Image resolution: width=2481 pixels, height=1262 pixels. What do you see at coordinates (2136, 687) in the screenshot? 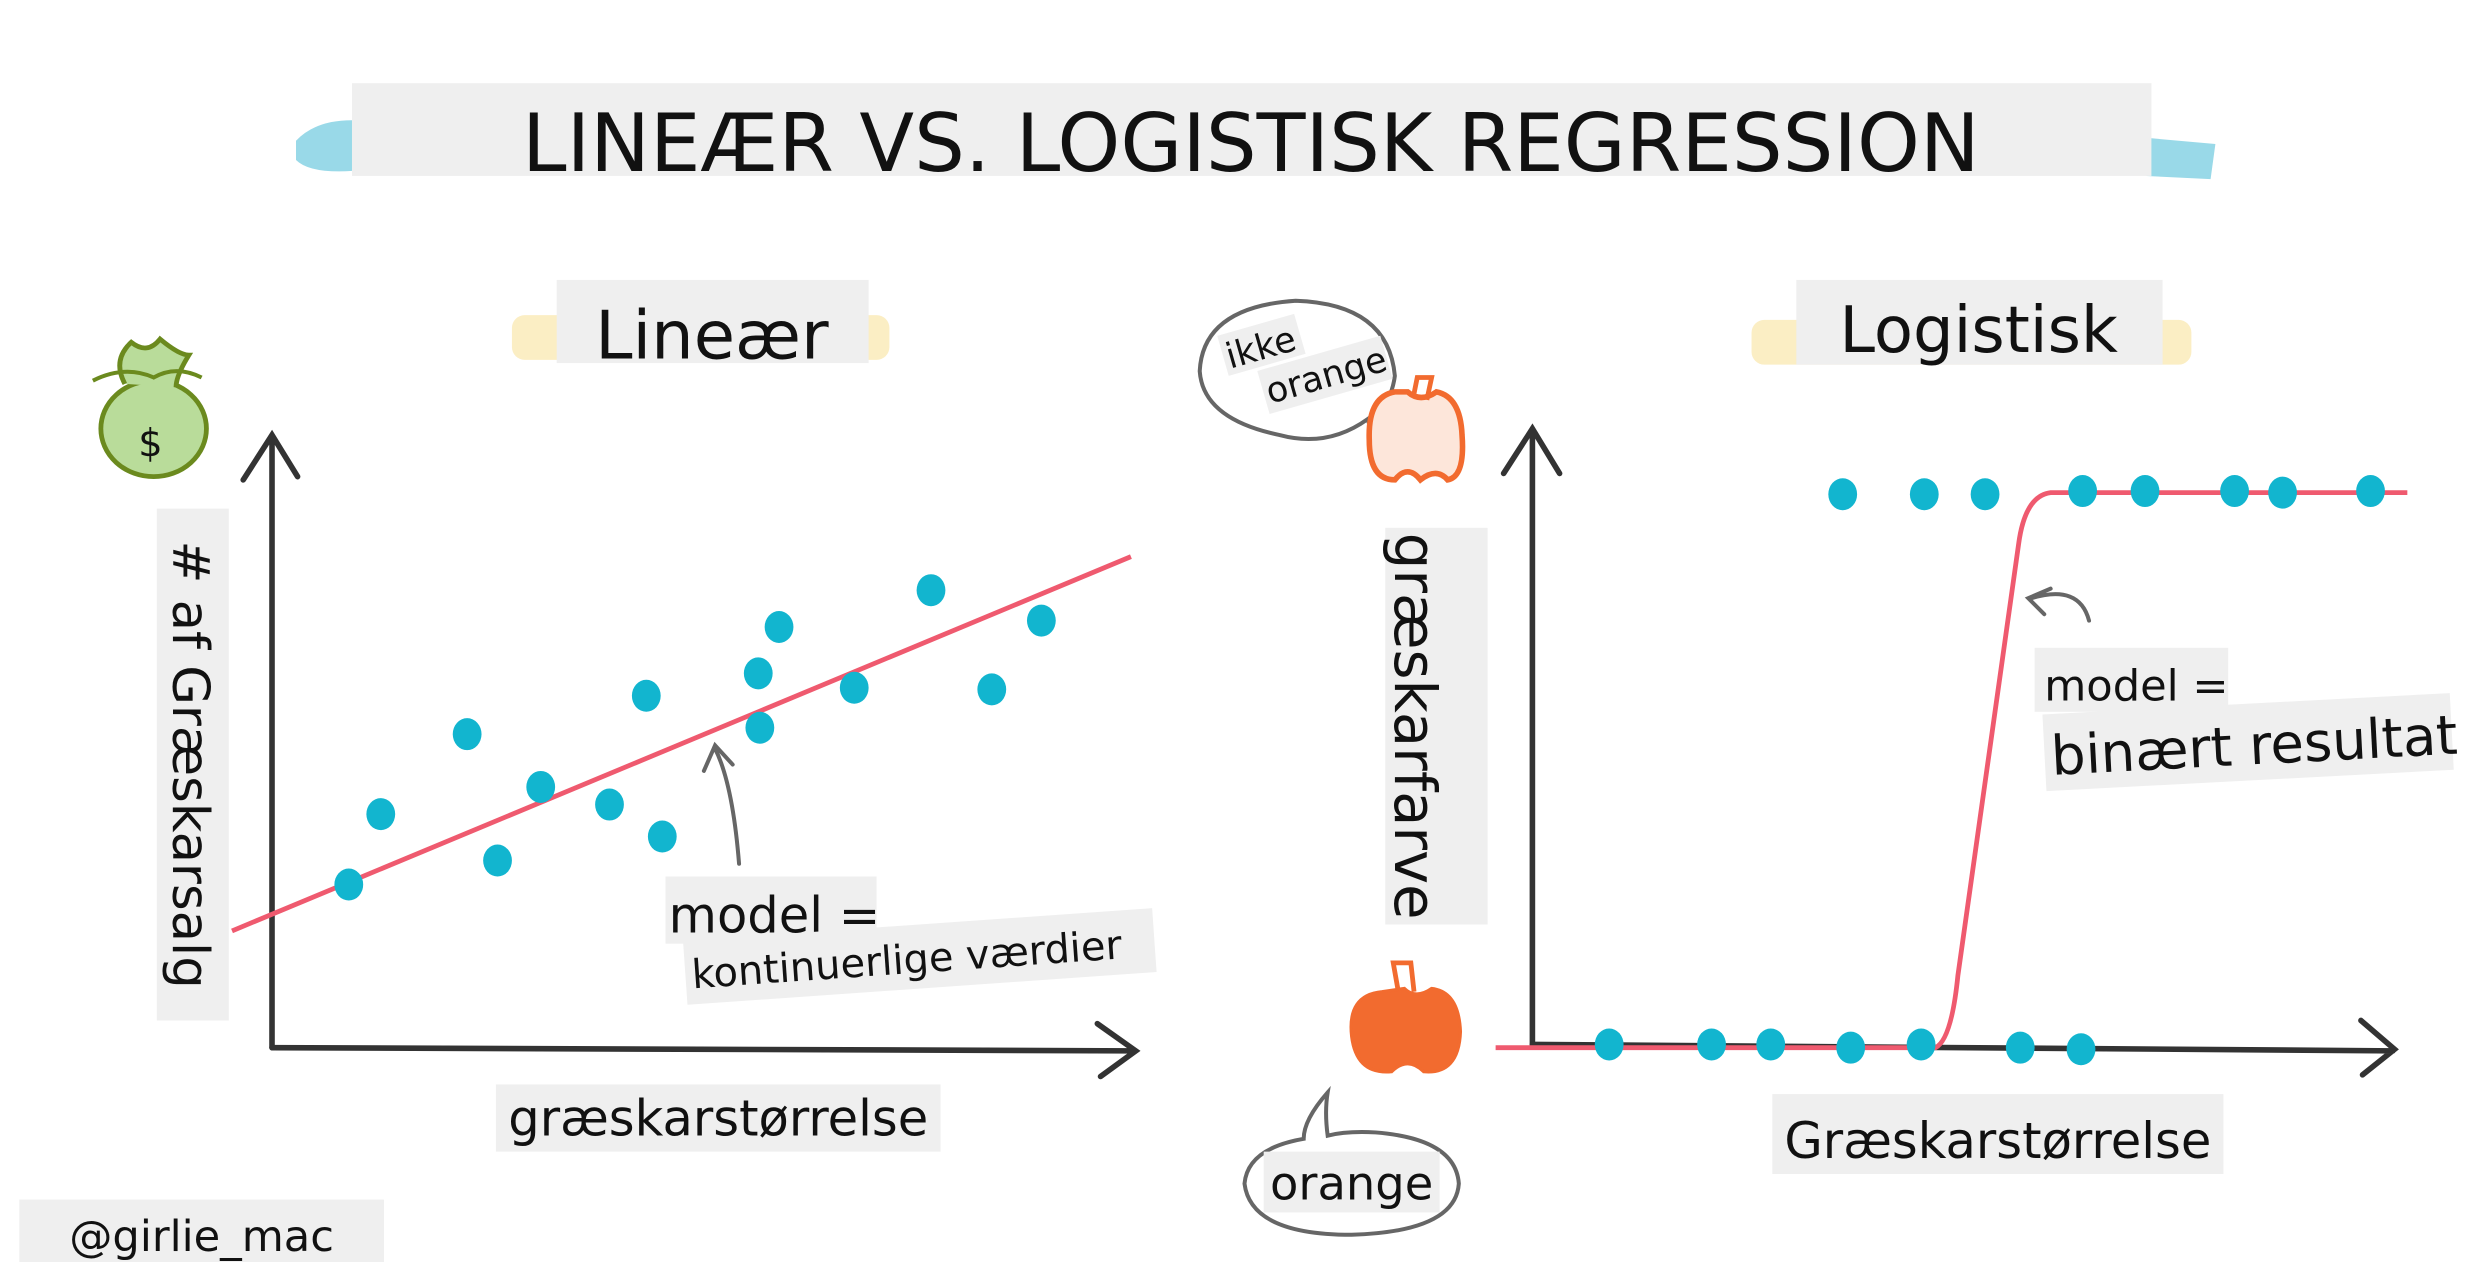
I see `logistic-model-label: model =` at bounding box center [2136, 687].